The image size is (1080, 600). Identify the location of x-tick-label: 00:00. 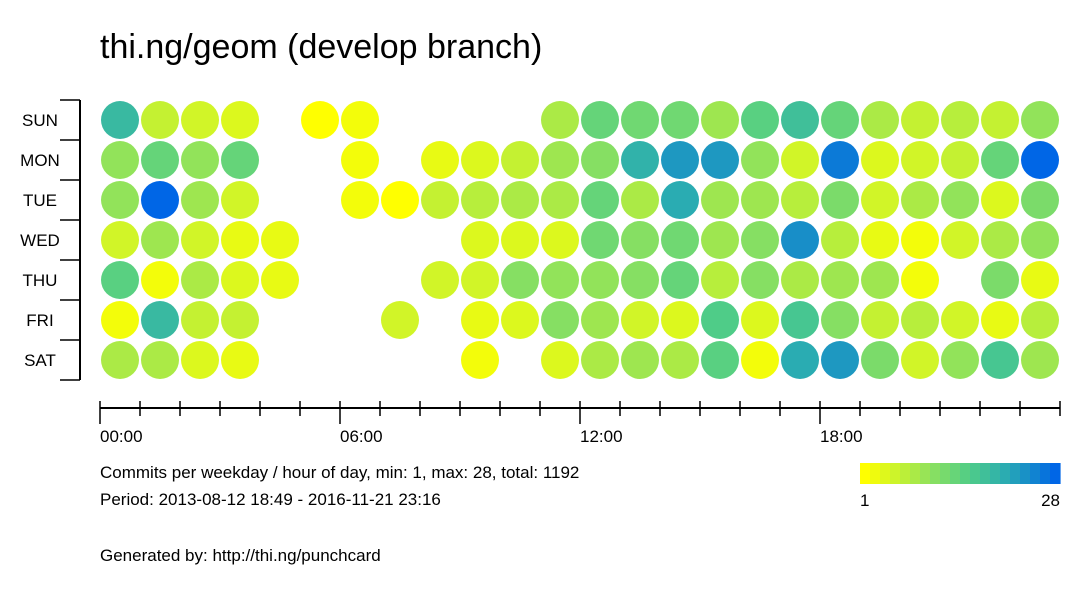
(121, 436).